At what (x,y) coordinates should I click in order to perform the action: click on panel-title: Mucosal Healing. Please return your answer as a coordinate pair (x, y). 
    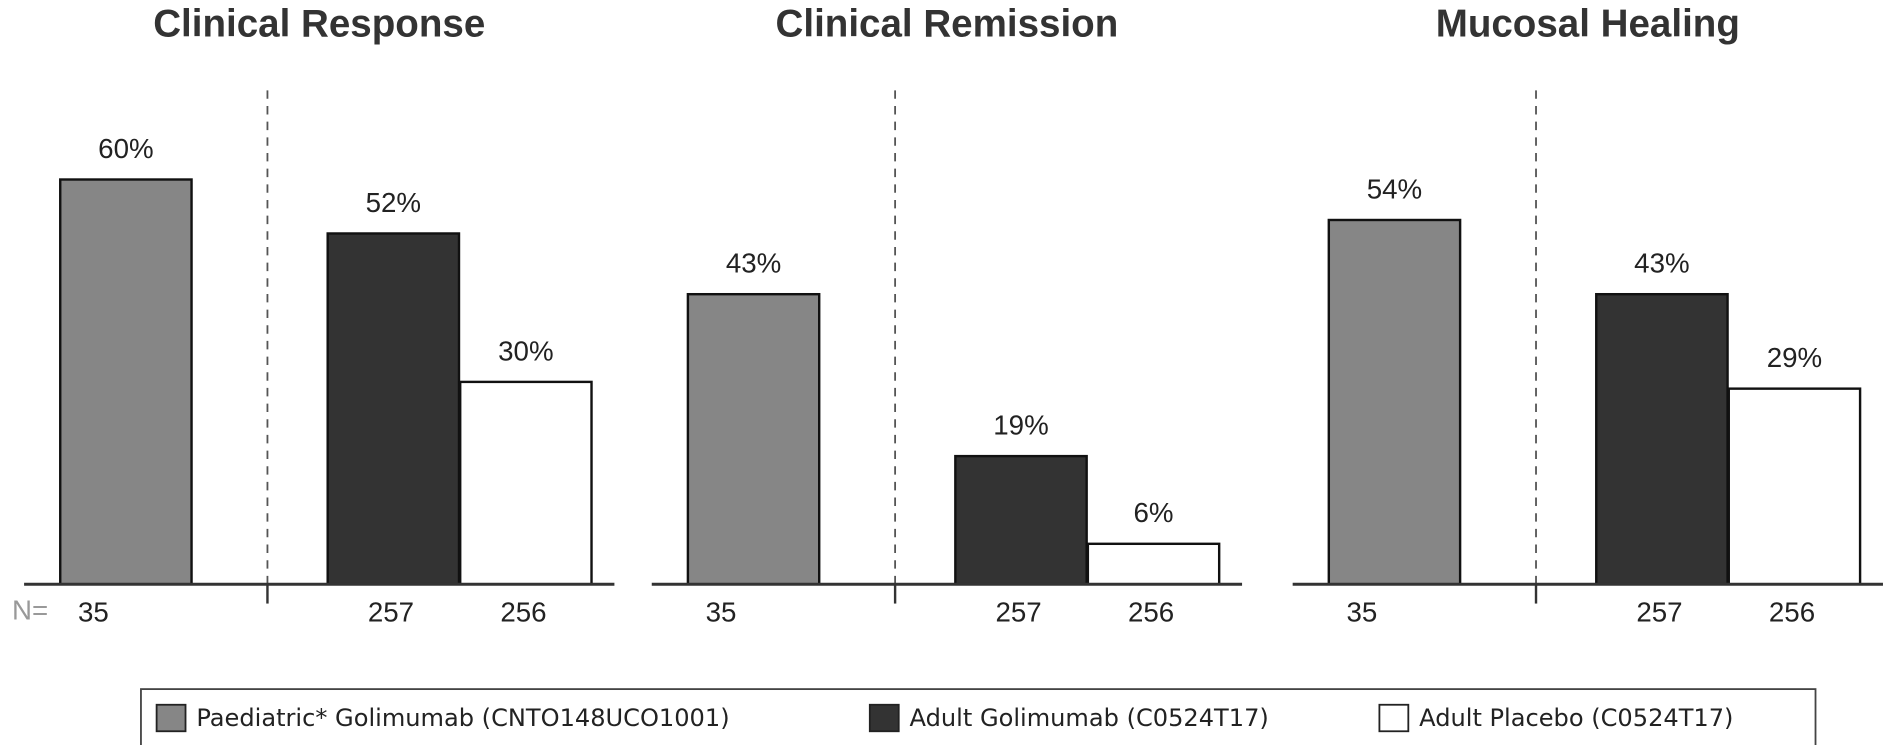
    Looking at the image, I should click on (1588, 24).